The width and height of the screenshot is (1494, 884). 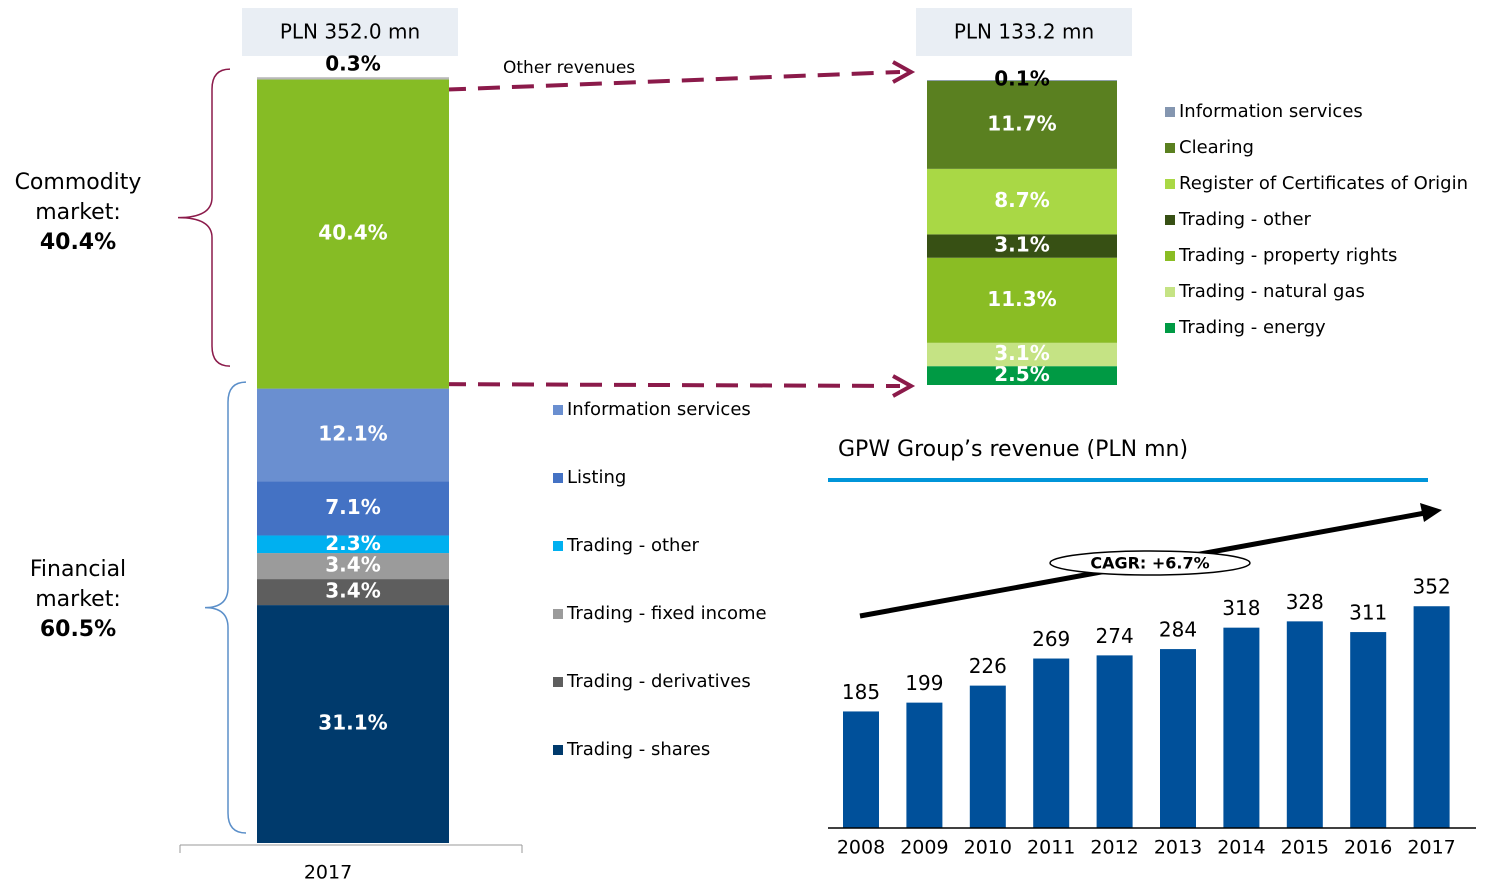 What do you see at coordinates (328, 873) in the screenshot?
I see `x-tick-label: 2017` at bounding box center [328, 873].